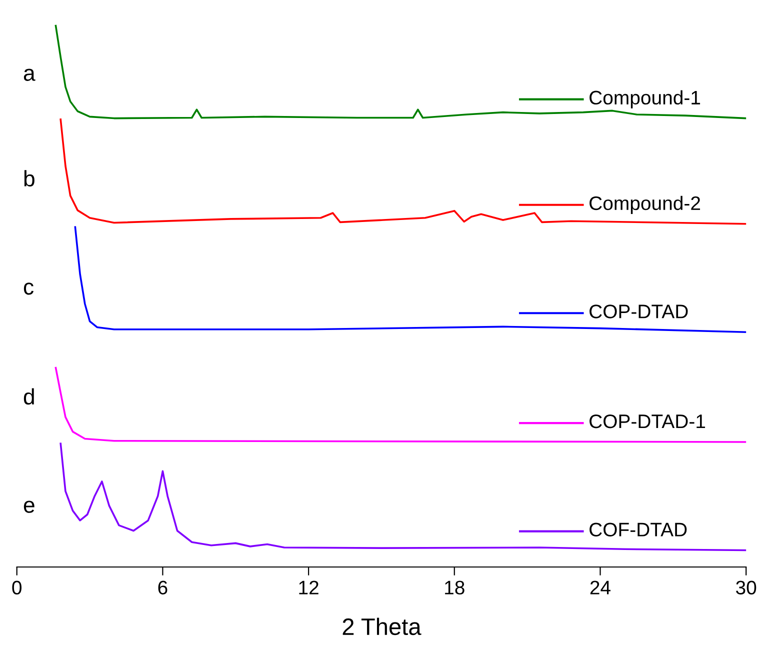 This screenshot has height=648, width=766. Describe the element at coordinates (645, 205) in the screenshot. I see `legend-label: Compound-2` at that location.